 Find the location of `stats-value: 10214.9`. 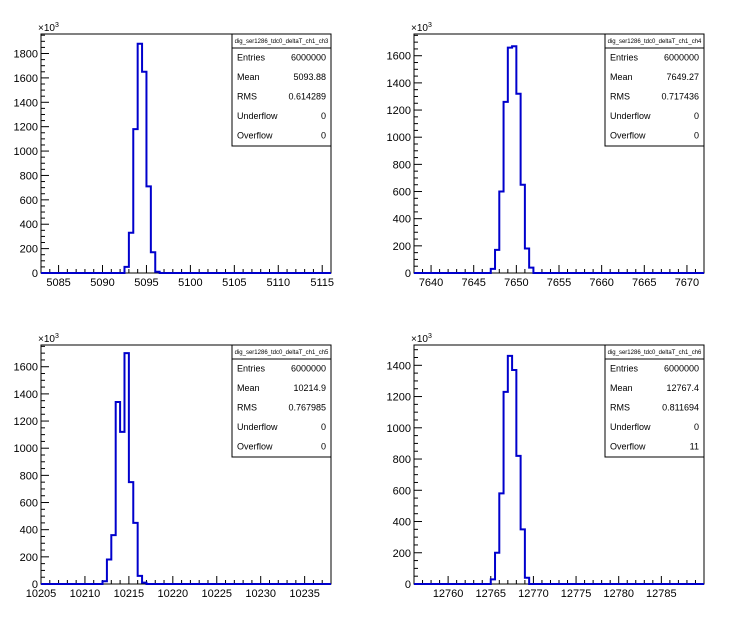

stats-value: 10214.9 is located at coordinates (309, 388).